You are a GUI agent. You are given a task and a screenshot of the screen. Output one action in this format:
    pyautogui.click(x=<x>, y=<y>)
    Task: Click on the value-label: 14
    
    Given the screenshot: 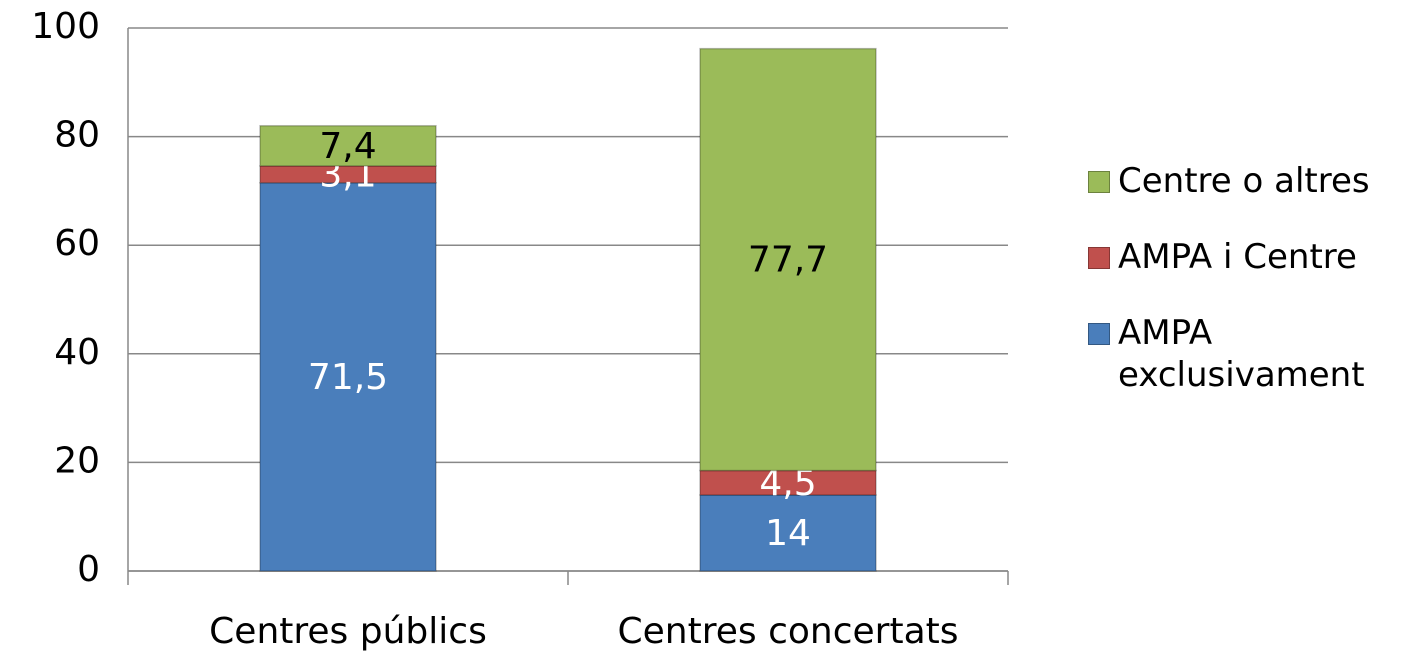 What is the action you would take?
    pyautogui.click(x=788, y=533)
    